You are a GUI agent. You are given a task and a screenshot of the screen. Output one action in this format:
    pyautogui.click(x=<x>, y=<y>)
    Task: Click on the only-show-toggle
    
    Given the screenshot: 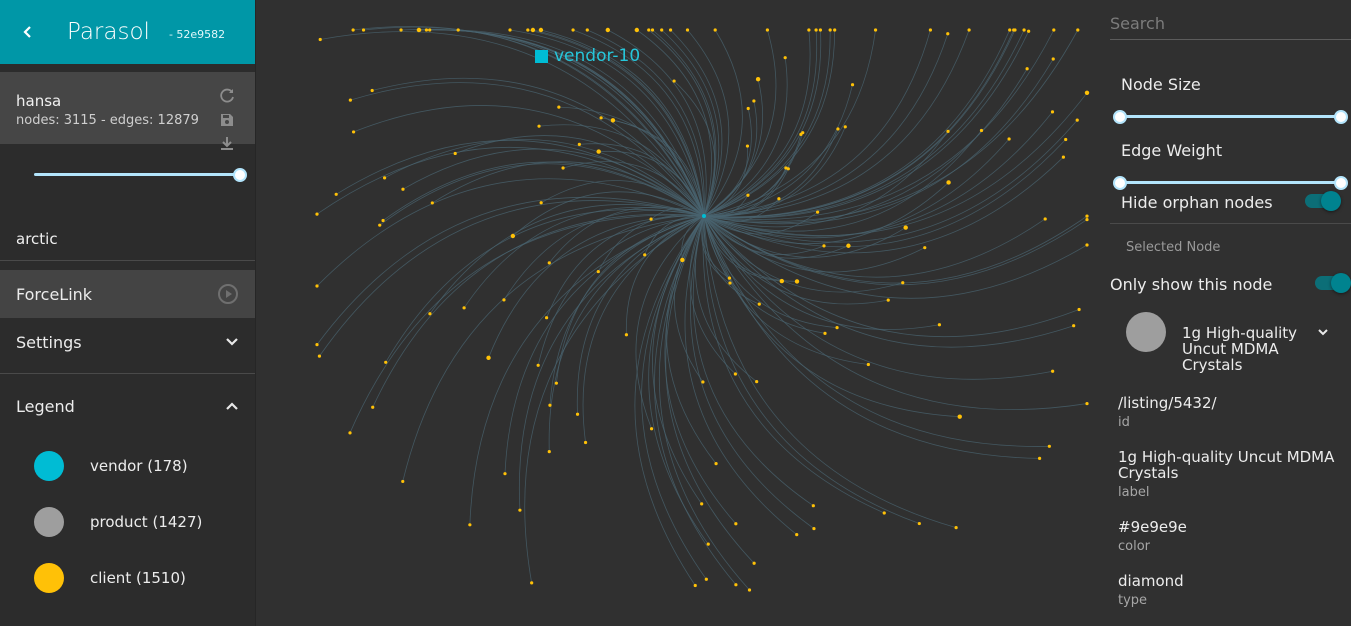 What is the action you would take?
    pyautogui.click(x=1333, y=283)
    